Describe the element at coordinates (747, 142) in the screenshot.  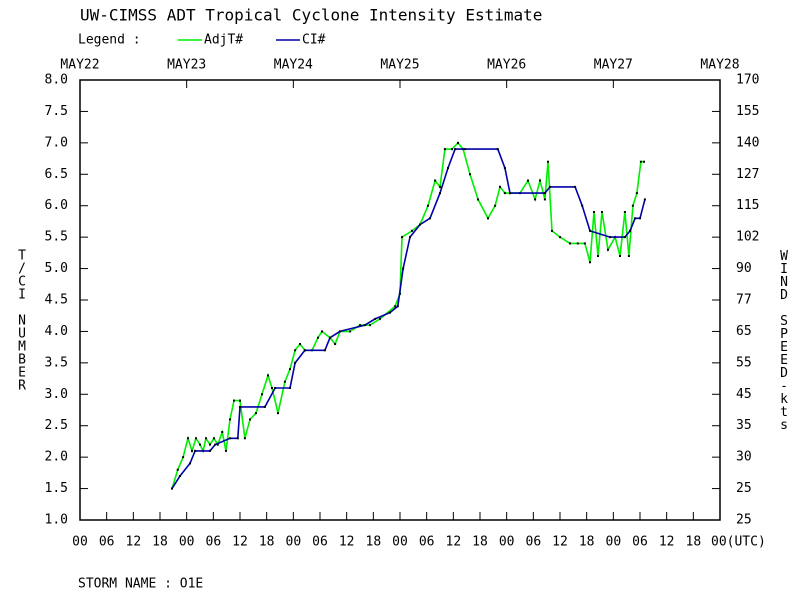
I see `y2-tick-label: 140` at that location.